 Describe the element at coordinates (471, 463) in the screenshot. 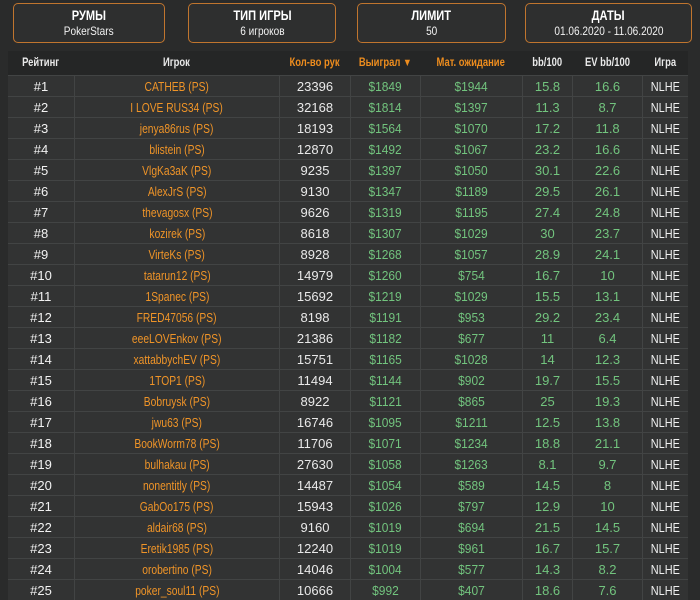

I see `expected-value-cell: $1263` at that location.